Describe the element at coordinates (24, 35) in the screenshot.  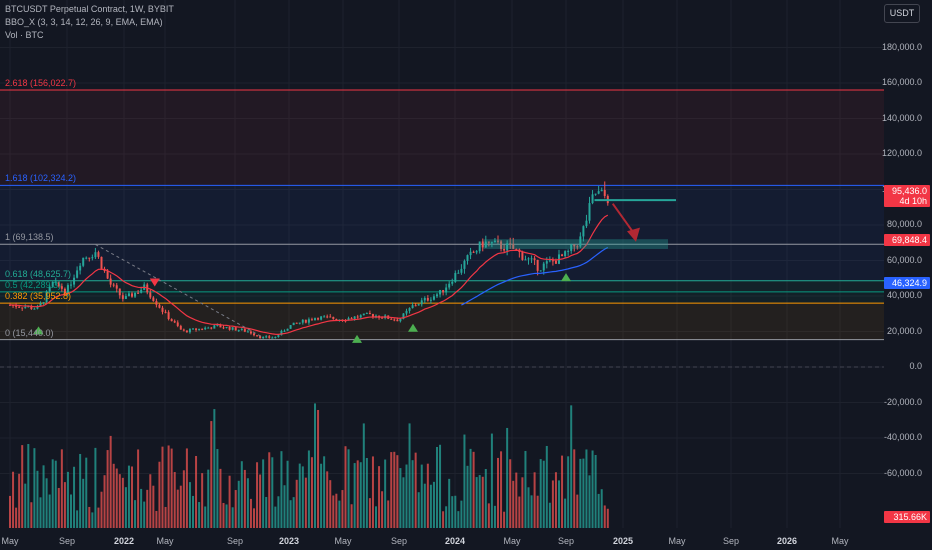
I see `volume-label: Vol · BTC` at that location.